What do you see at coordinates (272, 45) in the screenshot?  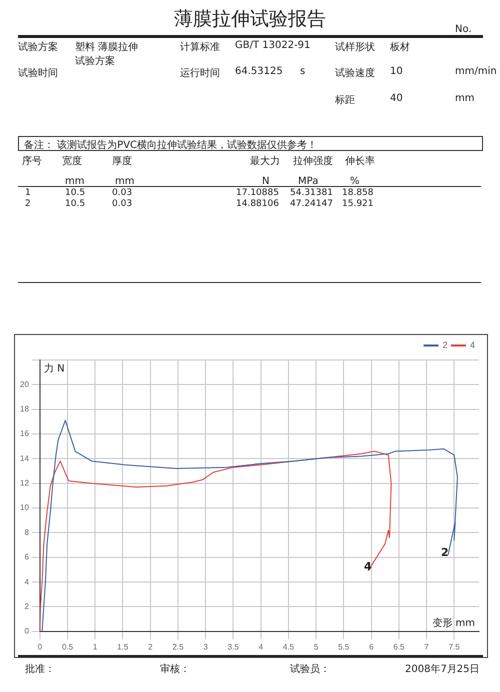 I see `text: GB/T 13022-91` at bounding box center [272, 45].